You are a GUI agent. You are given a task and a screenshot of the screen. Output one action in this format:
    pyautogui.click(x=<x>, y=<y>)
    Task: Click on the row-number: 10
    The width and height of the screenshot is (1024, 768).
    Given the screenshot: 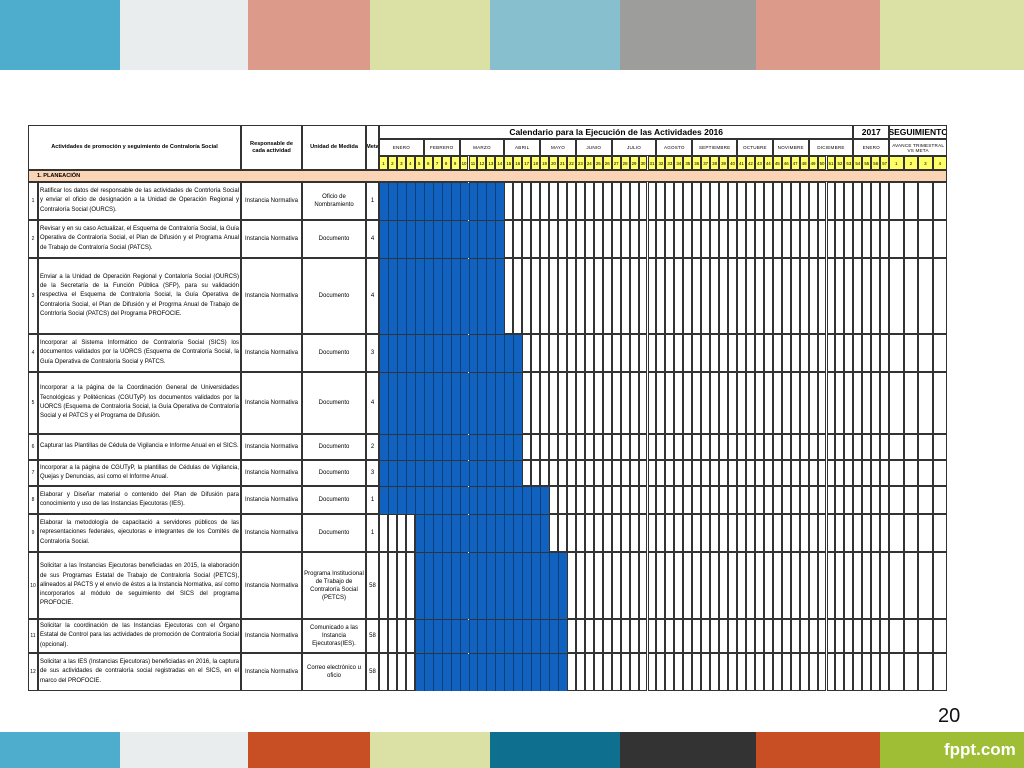 What is the action you would take?
    pyautogui.click(x=33, y=585)
    